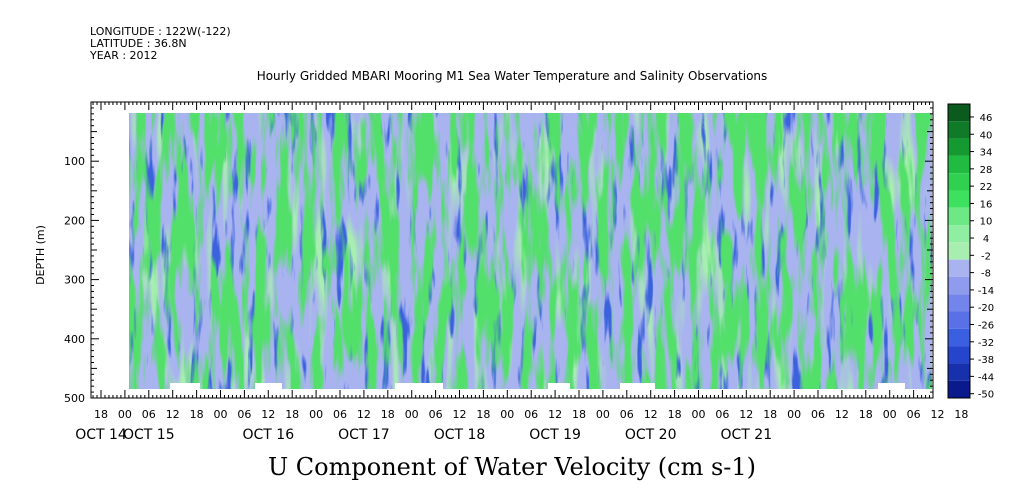 This screenshot has height=504, width=1009. What do you see at coordinates (986, 291) in the screenshot?
I see `colorbar-label: -14` at bounding box center [986, 291].